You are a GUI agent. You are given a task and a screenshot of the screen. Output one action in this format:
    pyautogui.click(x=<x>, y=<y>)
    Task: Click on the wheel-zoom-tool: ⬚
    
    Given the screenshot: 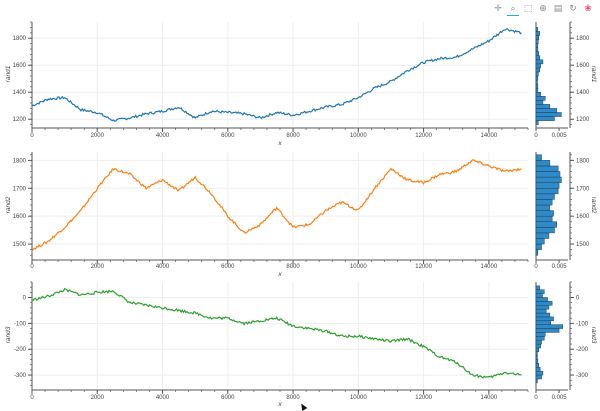 What is the action you would take?
    pyautogui.click(x=528, y=9)
    